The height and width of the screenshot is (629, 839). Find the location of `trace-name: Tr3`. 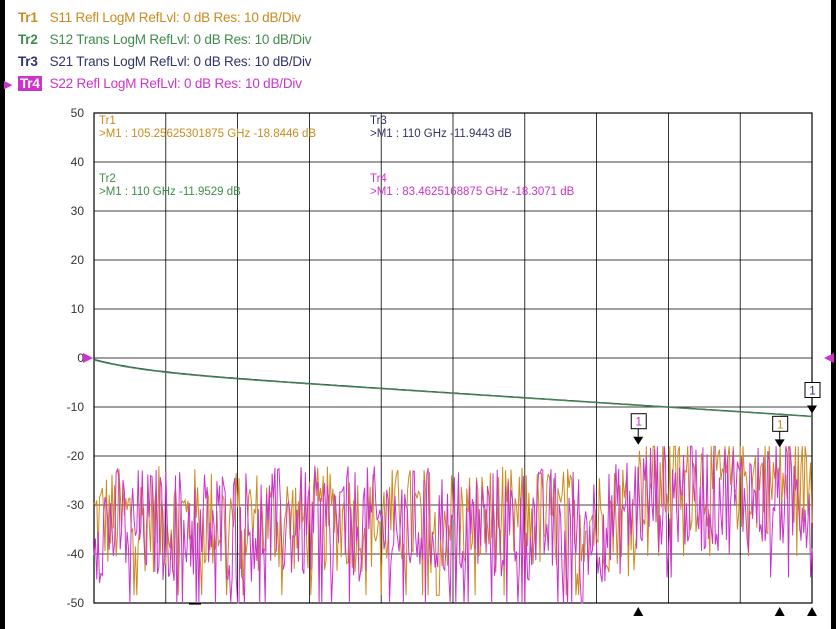

trace-name: Tr3 is located at coordinates (28, 61).